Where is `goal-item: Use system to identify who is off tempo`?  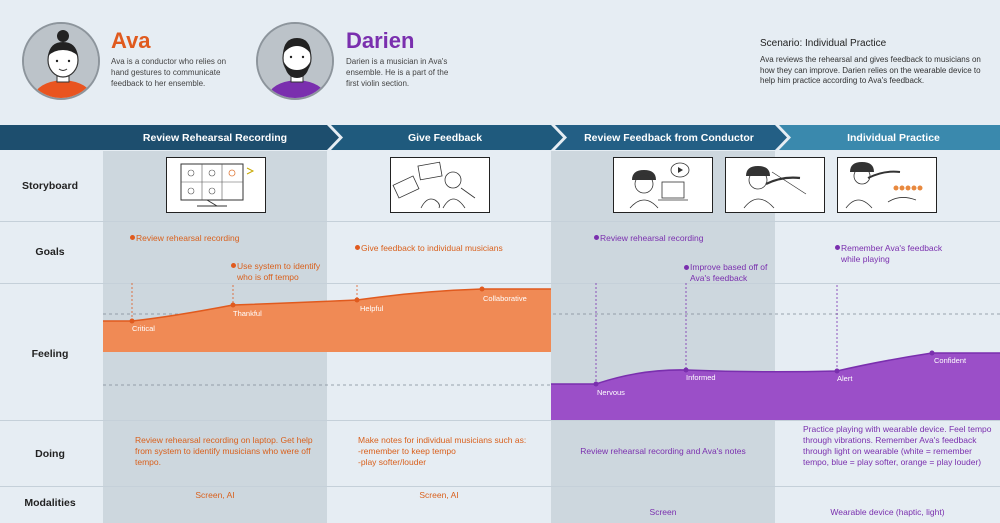 goal-item: Use system to identify who is off tempo is located at coordinates (279, 271).